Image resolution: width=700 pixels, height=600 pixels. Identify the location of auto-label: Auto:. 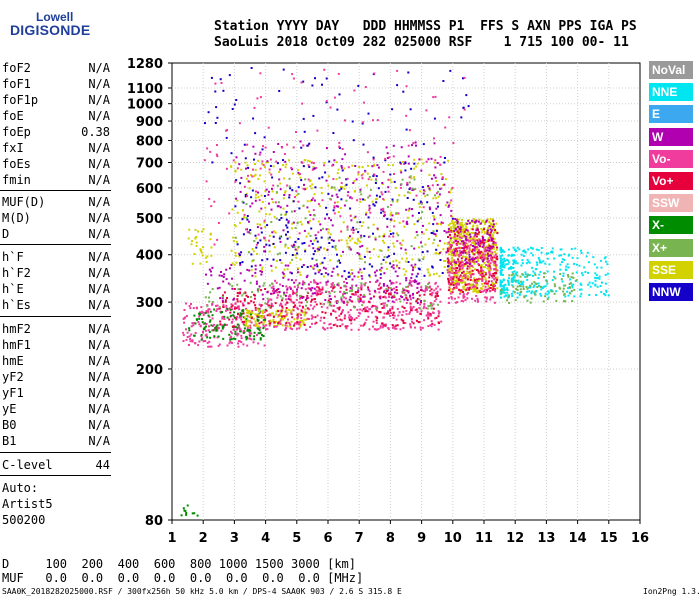
(20, 488).